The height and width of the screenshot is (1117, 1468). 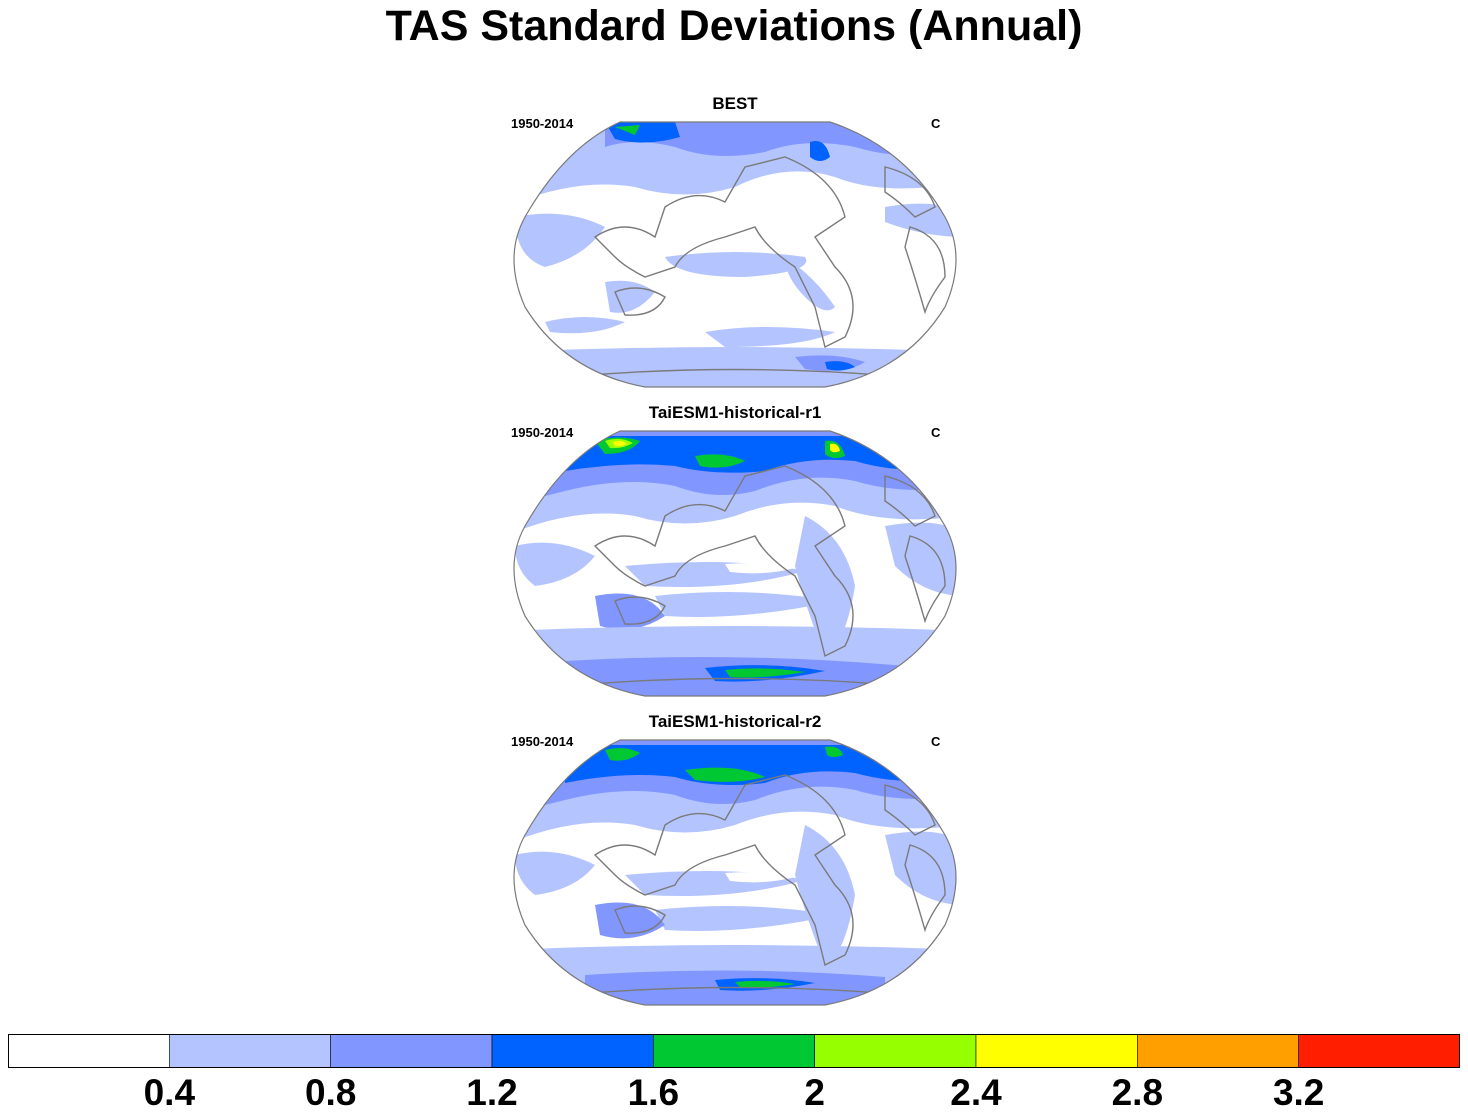 What do you see at coordinates (735, 721) in the screenshot?
I see `panel-title: TaiESM1-historical-r2` at bounding box center [735, 721].